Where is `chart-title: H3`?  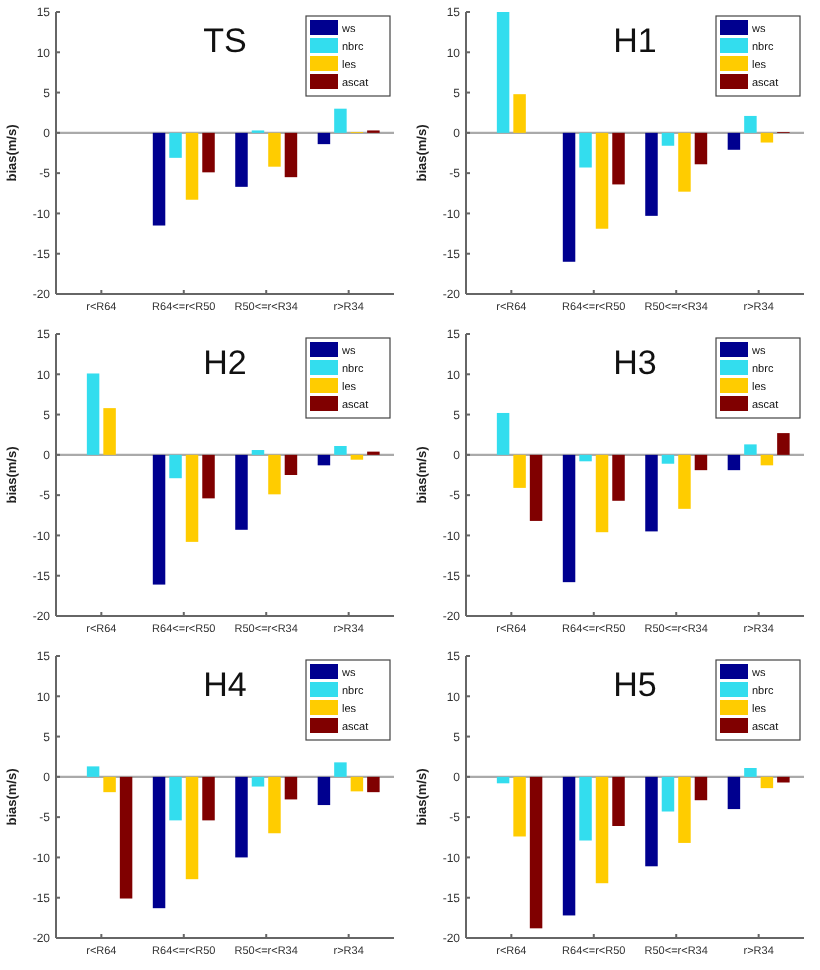 chart-title: H3 is located at coordinates (635, 363).